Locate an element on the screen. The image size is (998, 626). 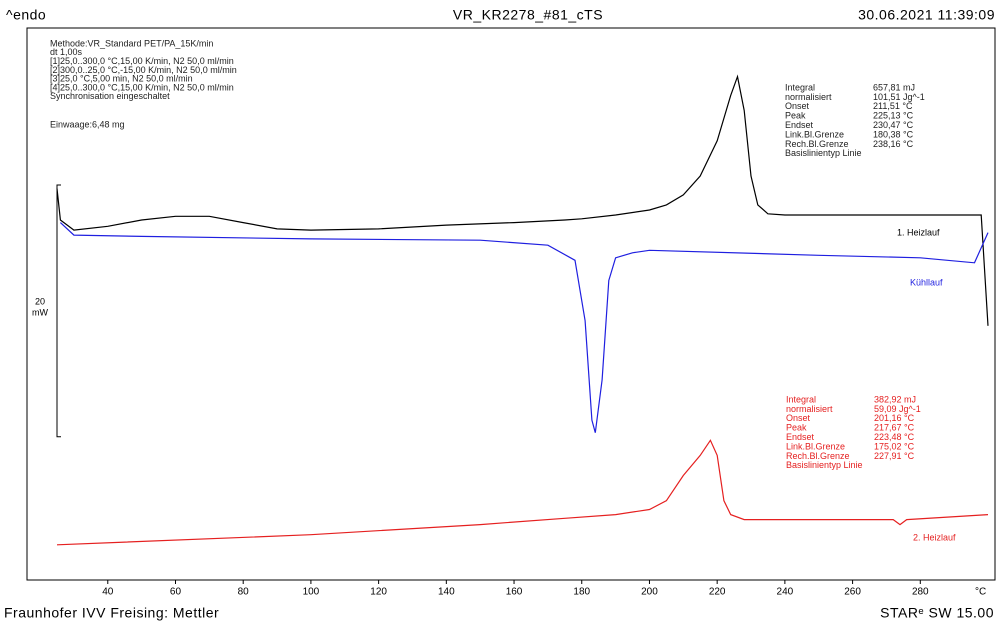
scale-label: 20 is located at coordinates (40, 301).